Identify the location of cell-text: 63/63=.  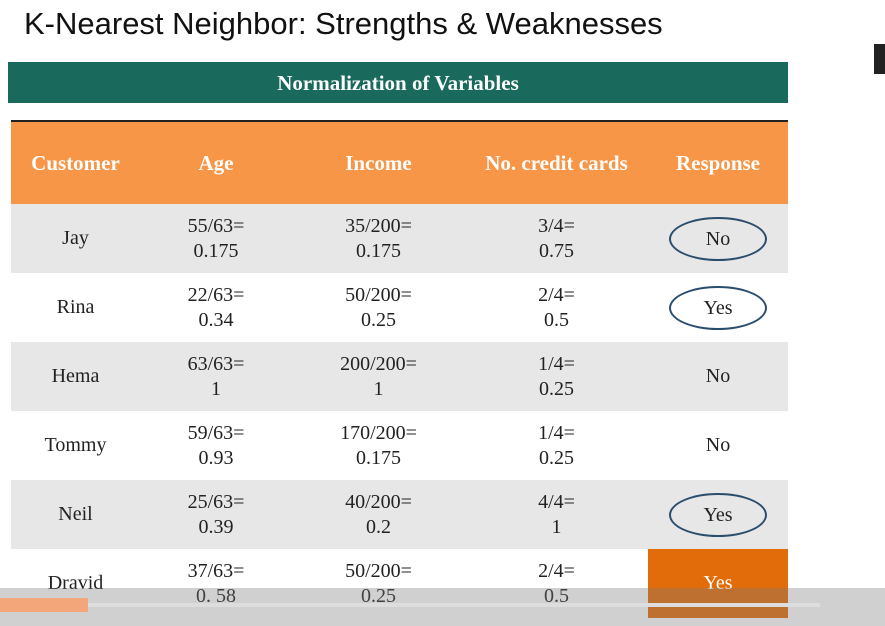
(216, 363).